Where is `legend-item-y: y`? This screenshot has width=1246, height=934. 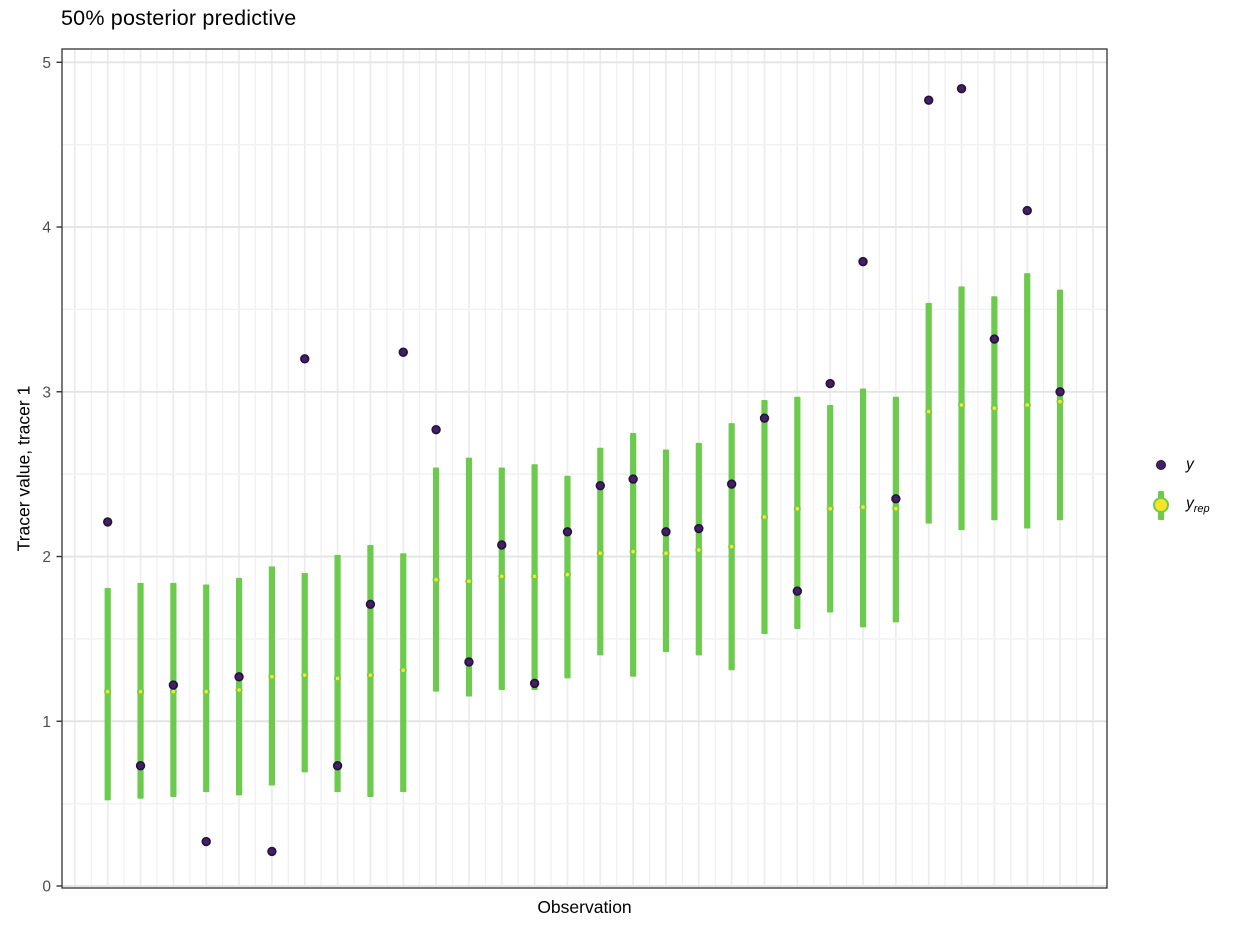 legend-item-y: y is located at coordinates (1178, 465).